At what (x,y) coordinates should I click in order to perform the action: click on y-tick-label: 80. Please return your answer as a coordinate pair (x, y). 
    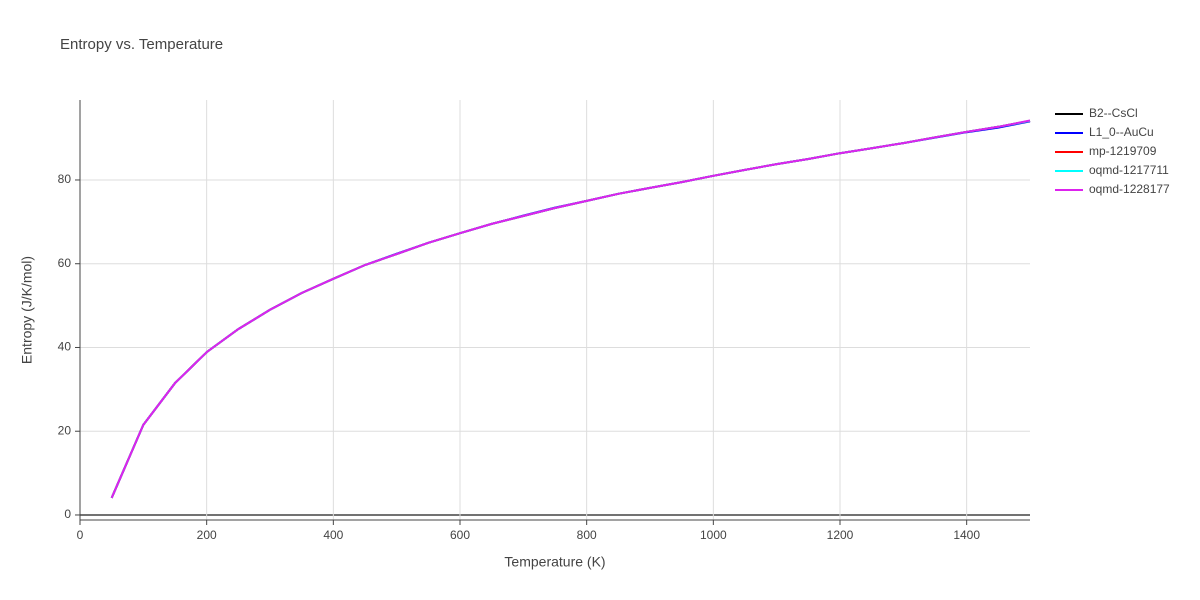
    Looking at the image, I should click on (65, 179).